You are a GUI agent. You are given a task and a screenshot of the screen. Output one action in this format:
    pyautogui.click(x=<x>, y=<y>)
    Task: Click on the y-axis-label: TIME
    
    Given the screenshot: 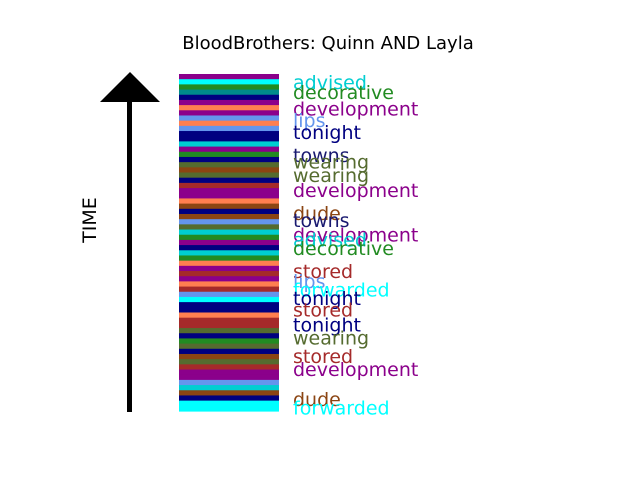 What is the action you would take?
    pyautogui.click(x=90, y=220)
    